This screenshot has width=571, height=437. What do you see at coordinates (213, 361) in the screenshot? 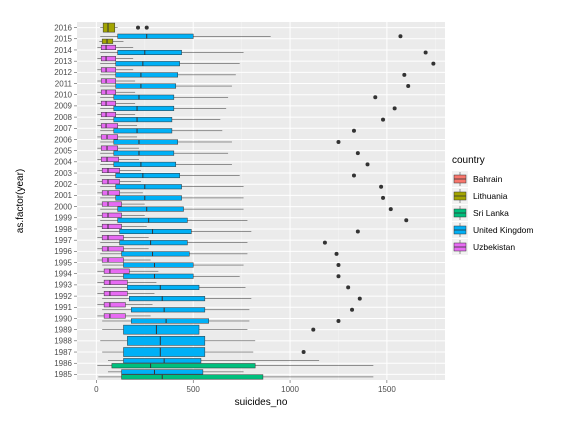
I see `box-united-kingdom-1986` at bounding box center [213, 361].